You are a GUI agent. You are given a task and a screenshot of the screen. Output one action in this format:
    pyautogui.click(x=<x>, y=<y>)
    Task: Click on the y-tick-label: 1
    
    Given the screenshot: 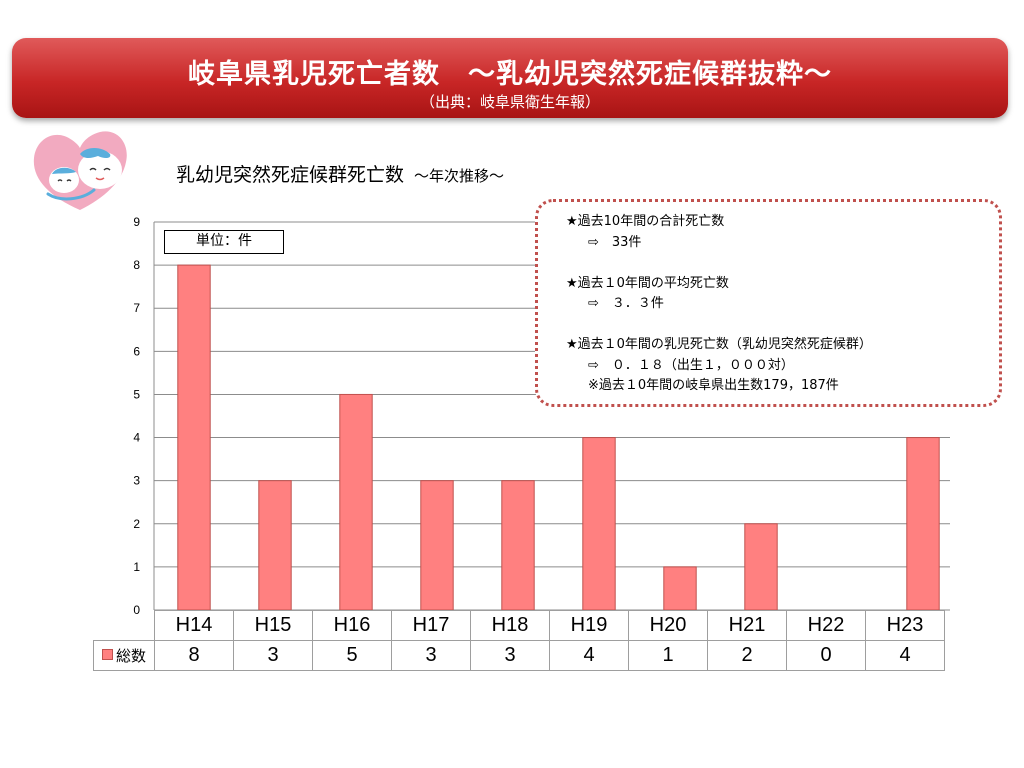 What is the action you would take?
    pyautogui.click(x=136, y=567)
    